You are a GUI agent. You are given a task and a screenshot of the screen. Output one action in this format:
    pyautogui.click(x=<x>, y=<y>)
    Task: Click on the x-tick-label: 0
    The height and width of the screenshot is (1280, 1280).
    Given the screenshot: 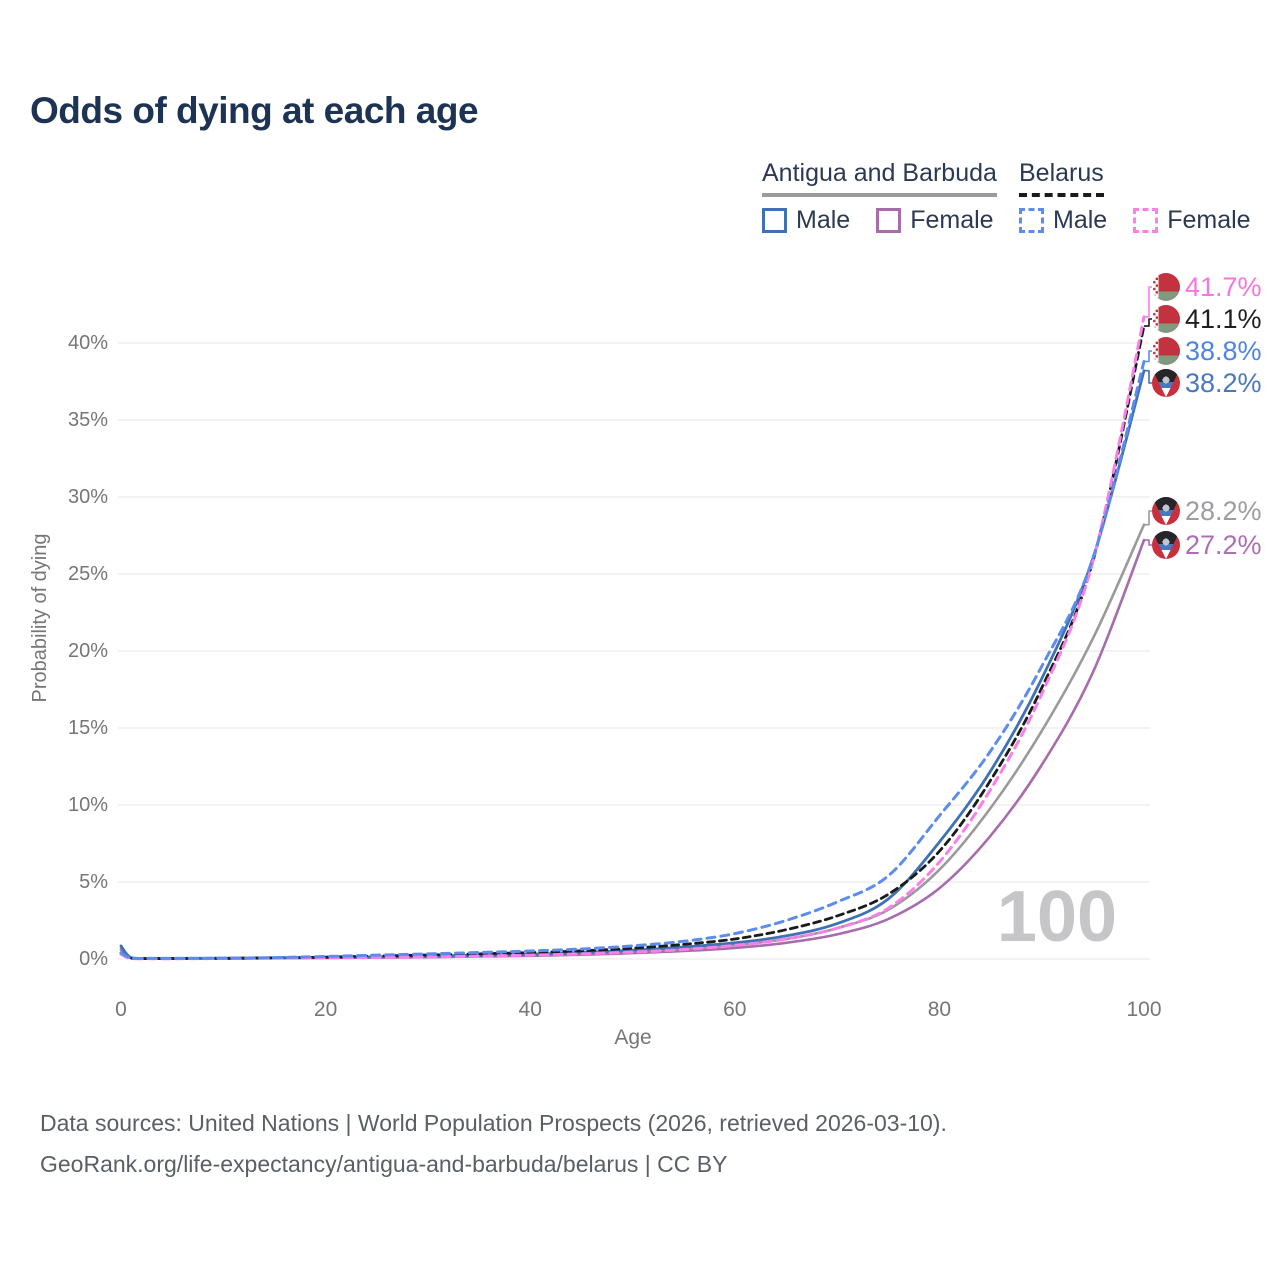 What is the action you would take?
    pyautogui.click(x=121, y=1009)
    